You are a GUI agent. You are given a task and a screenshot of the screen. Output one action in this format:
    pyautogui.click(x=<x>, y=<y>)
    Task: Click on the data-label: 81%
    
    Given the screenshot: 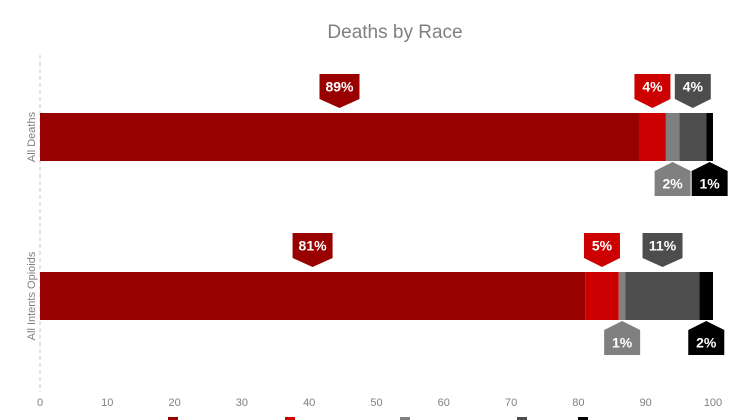 What is the action you would take?
    pyautogui.click(x=313, y=246)
    